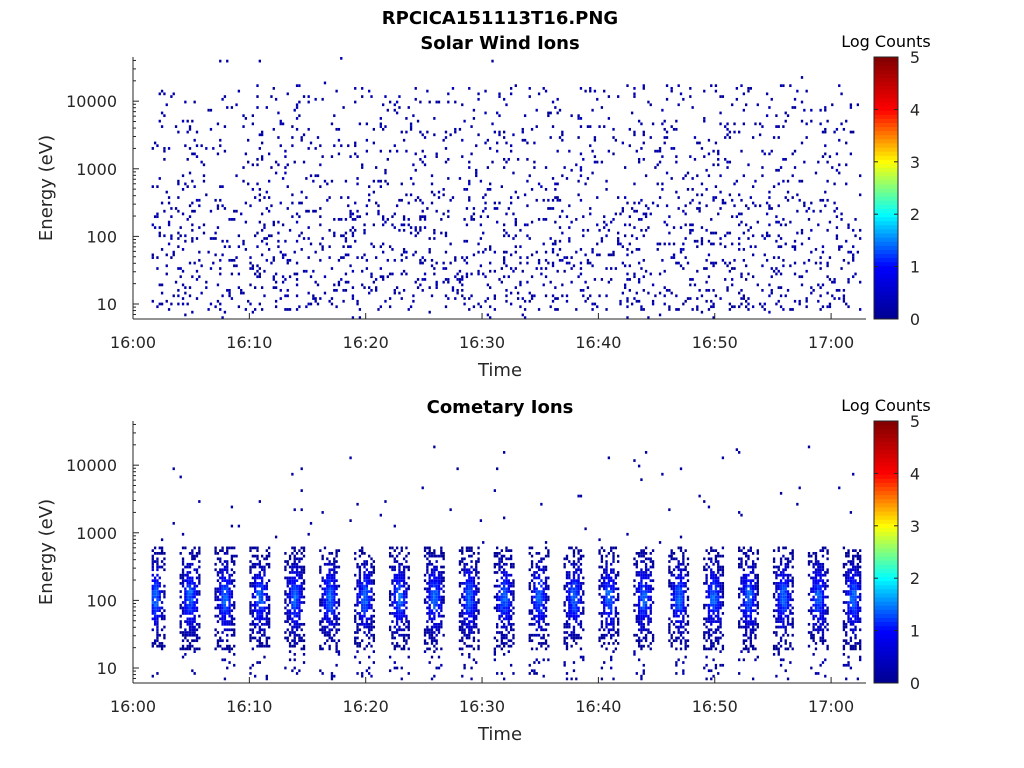 This screenshot has width=1024, height=768. Describe the element at coordinates (886, 92) in the screenshot. I see `colorbar-segment` at that location.